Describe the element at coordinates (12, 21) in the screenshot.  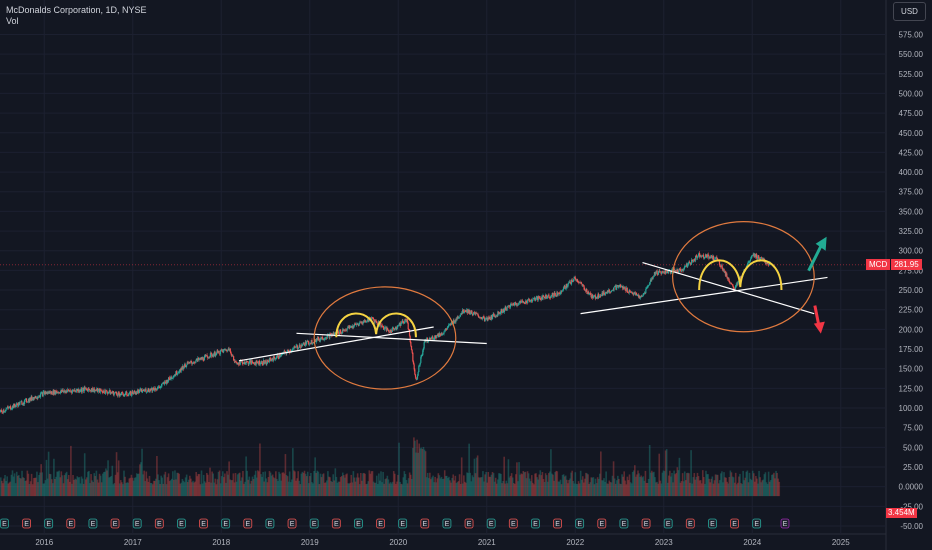
I see `volume-indicator-label: Vol` at that location.